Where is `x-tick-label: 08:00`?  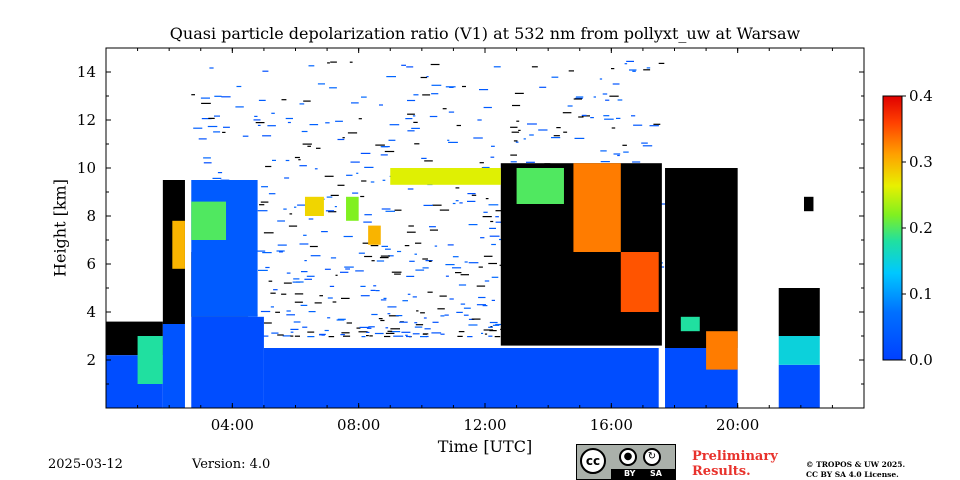
x-tick-label: 08:00 is located at coordinates (358, 425).